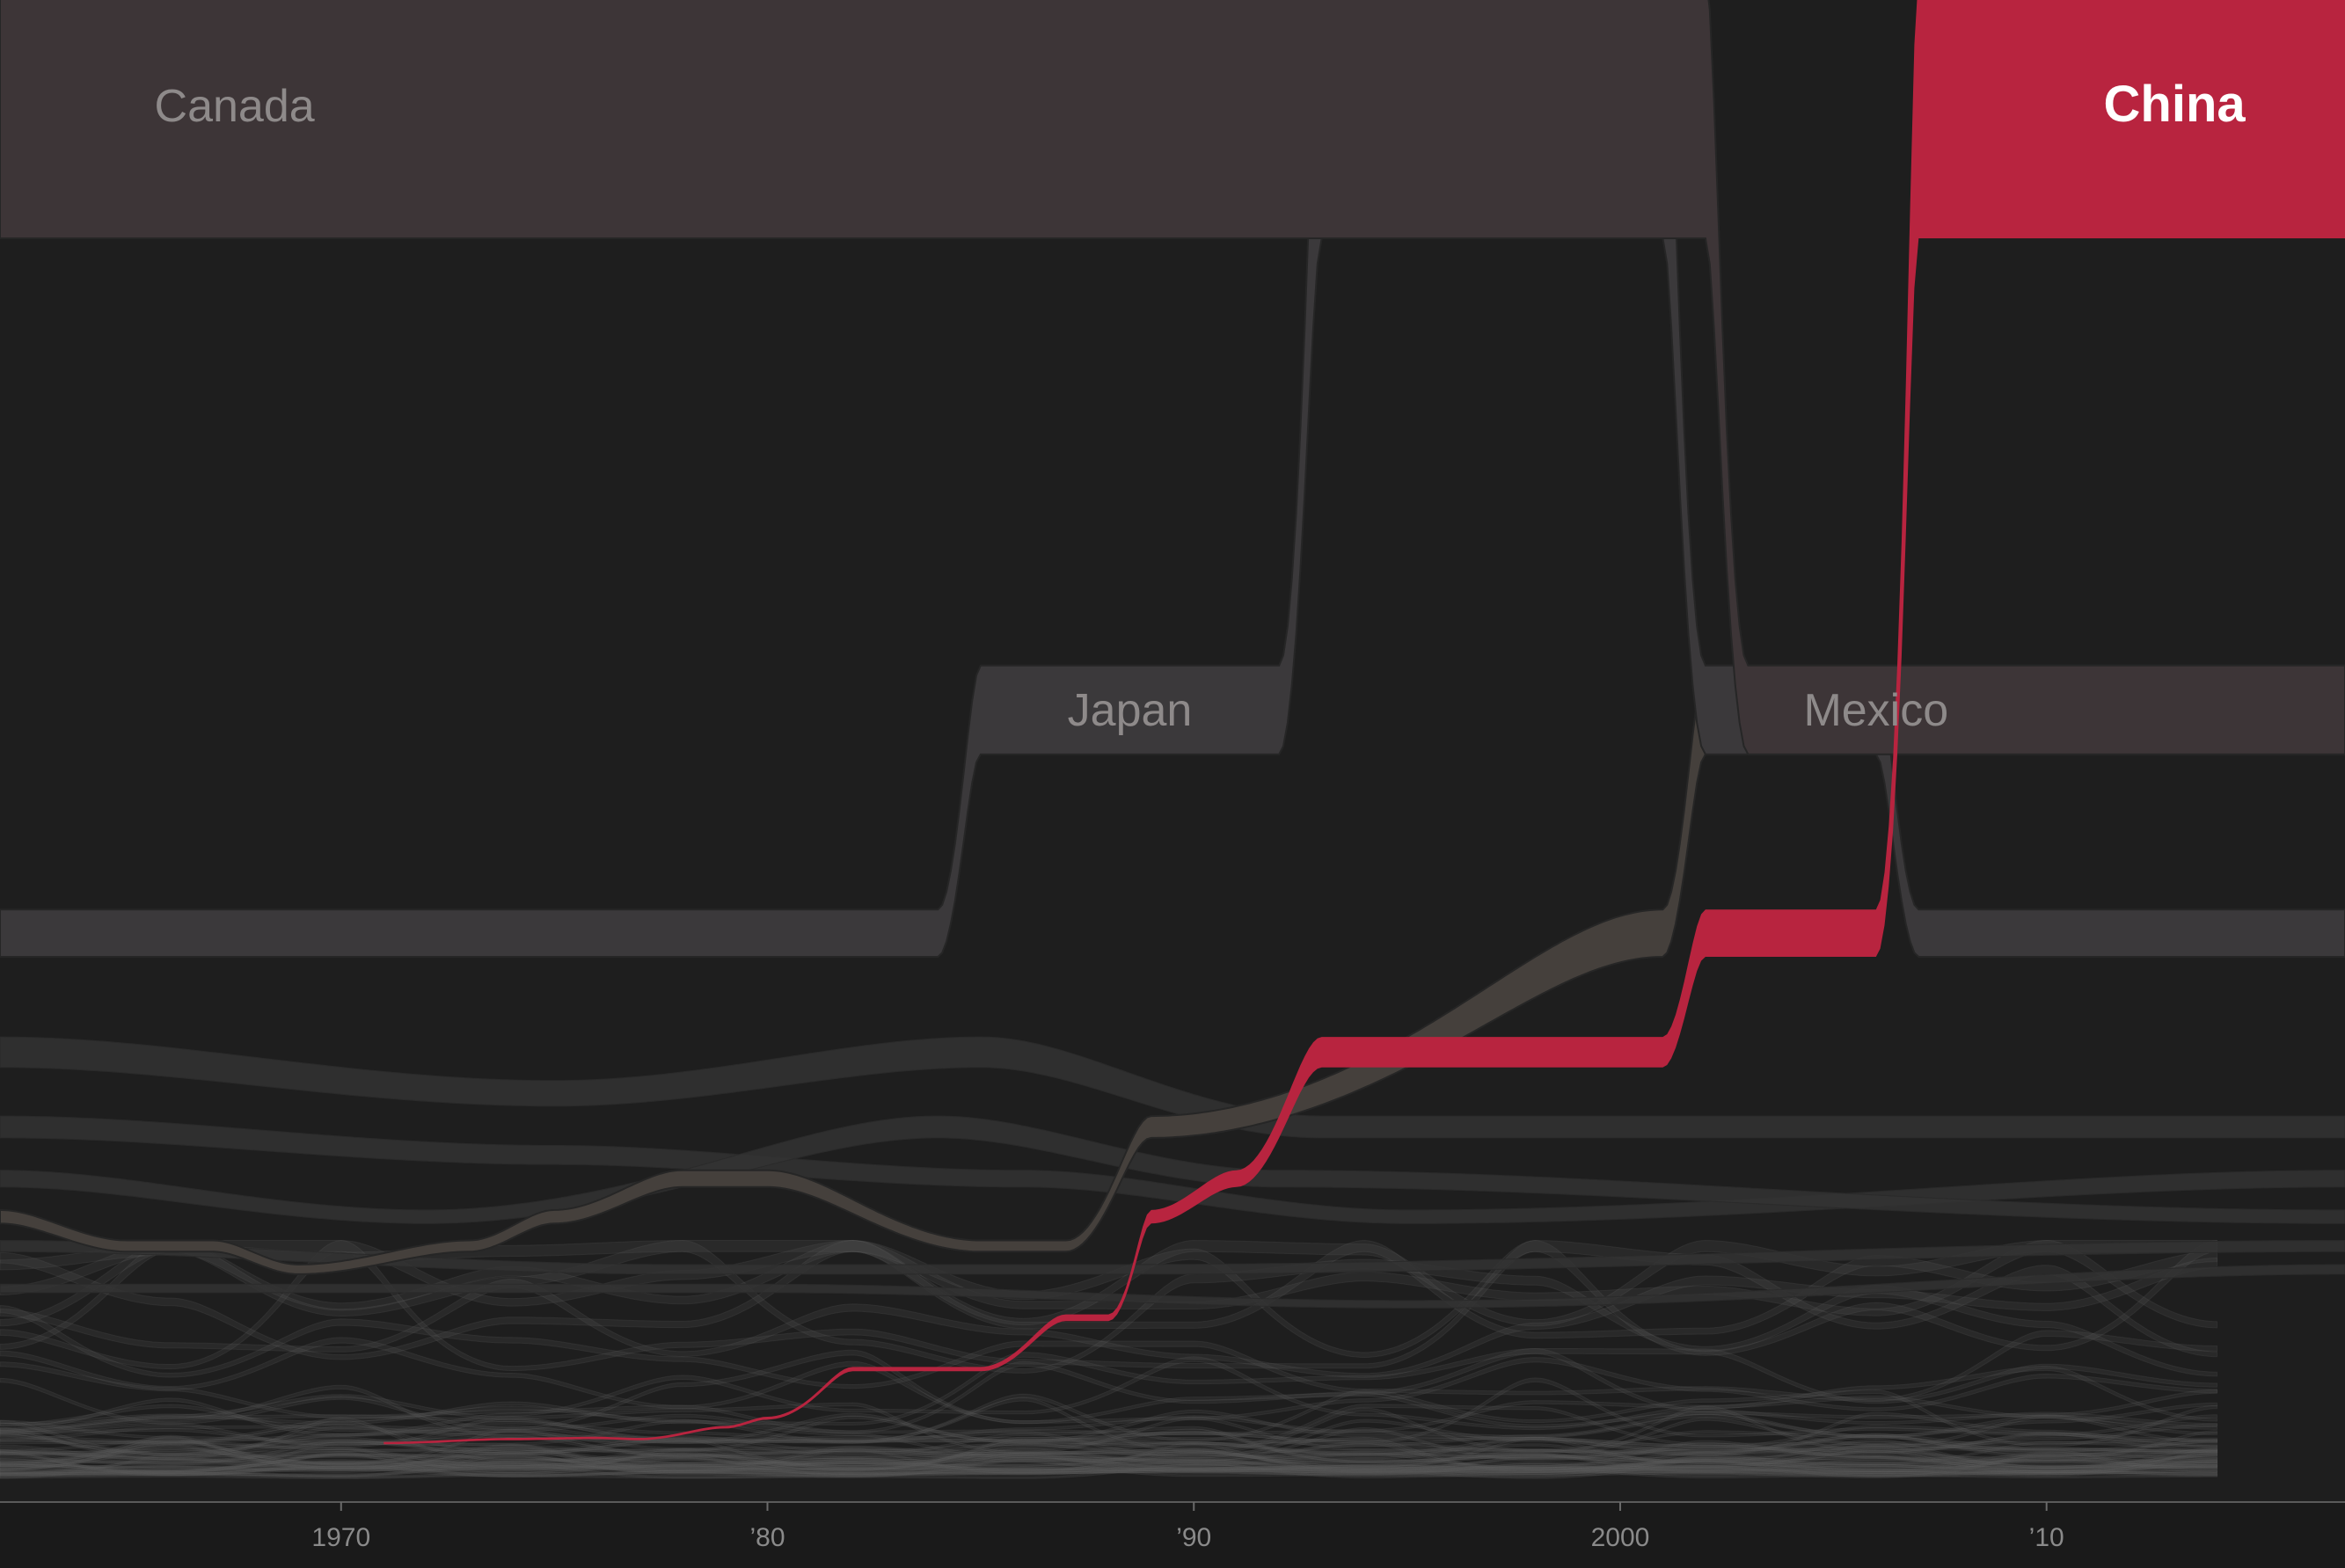 Image resolution: width=2345 pixels, height=1568 pixels. I want to click on x-tick-label: 2000, so click(1621, 1537).